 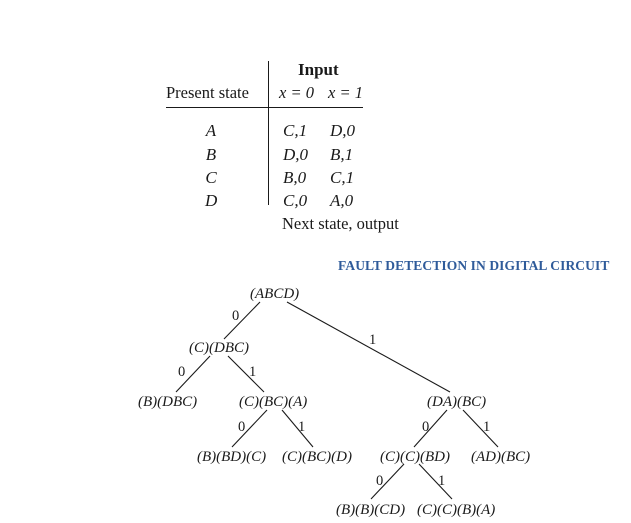 I want to click on cell-c-x0: B,0, so click(x=295, y=177).